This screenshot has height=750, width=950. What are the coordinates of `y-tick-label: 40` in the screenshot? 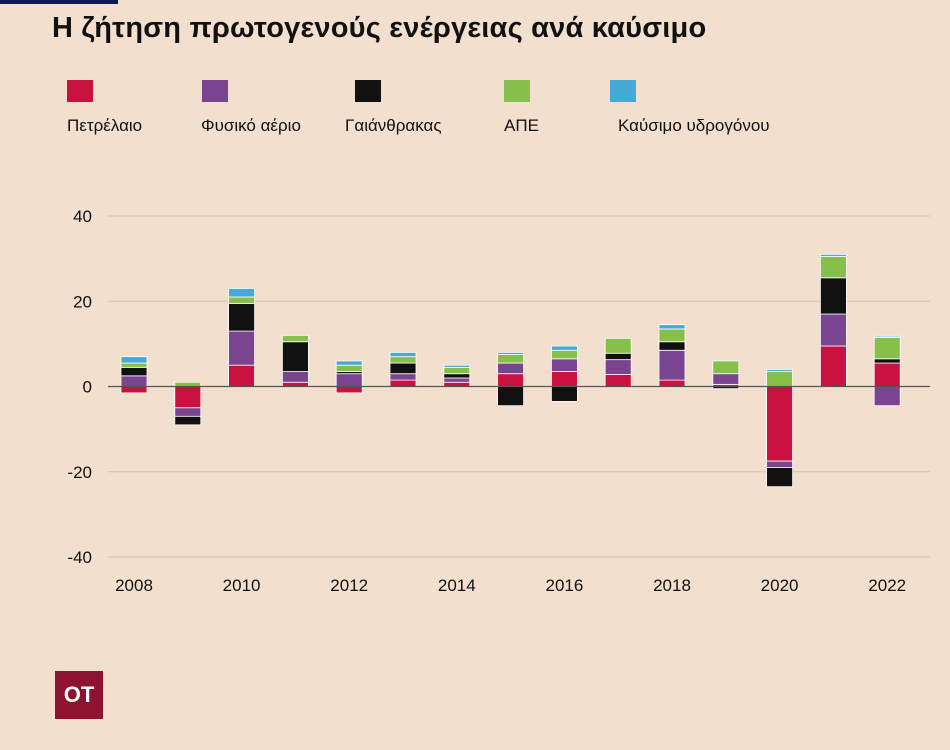 It's located at (82, 216).